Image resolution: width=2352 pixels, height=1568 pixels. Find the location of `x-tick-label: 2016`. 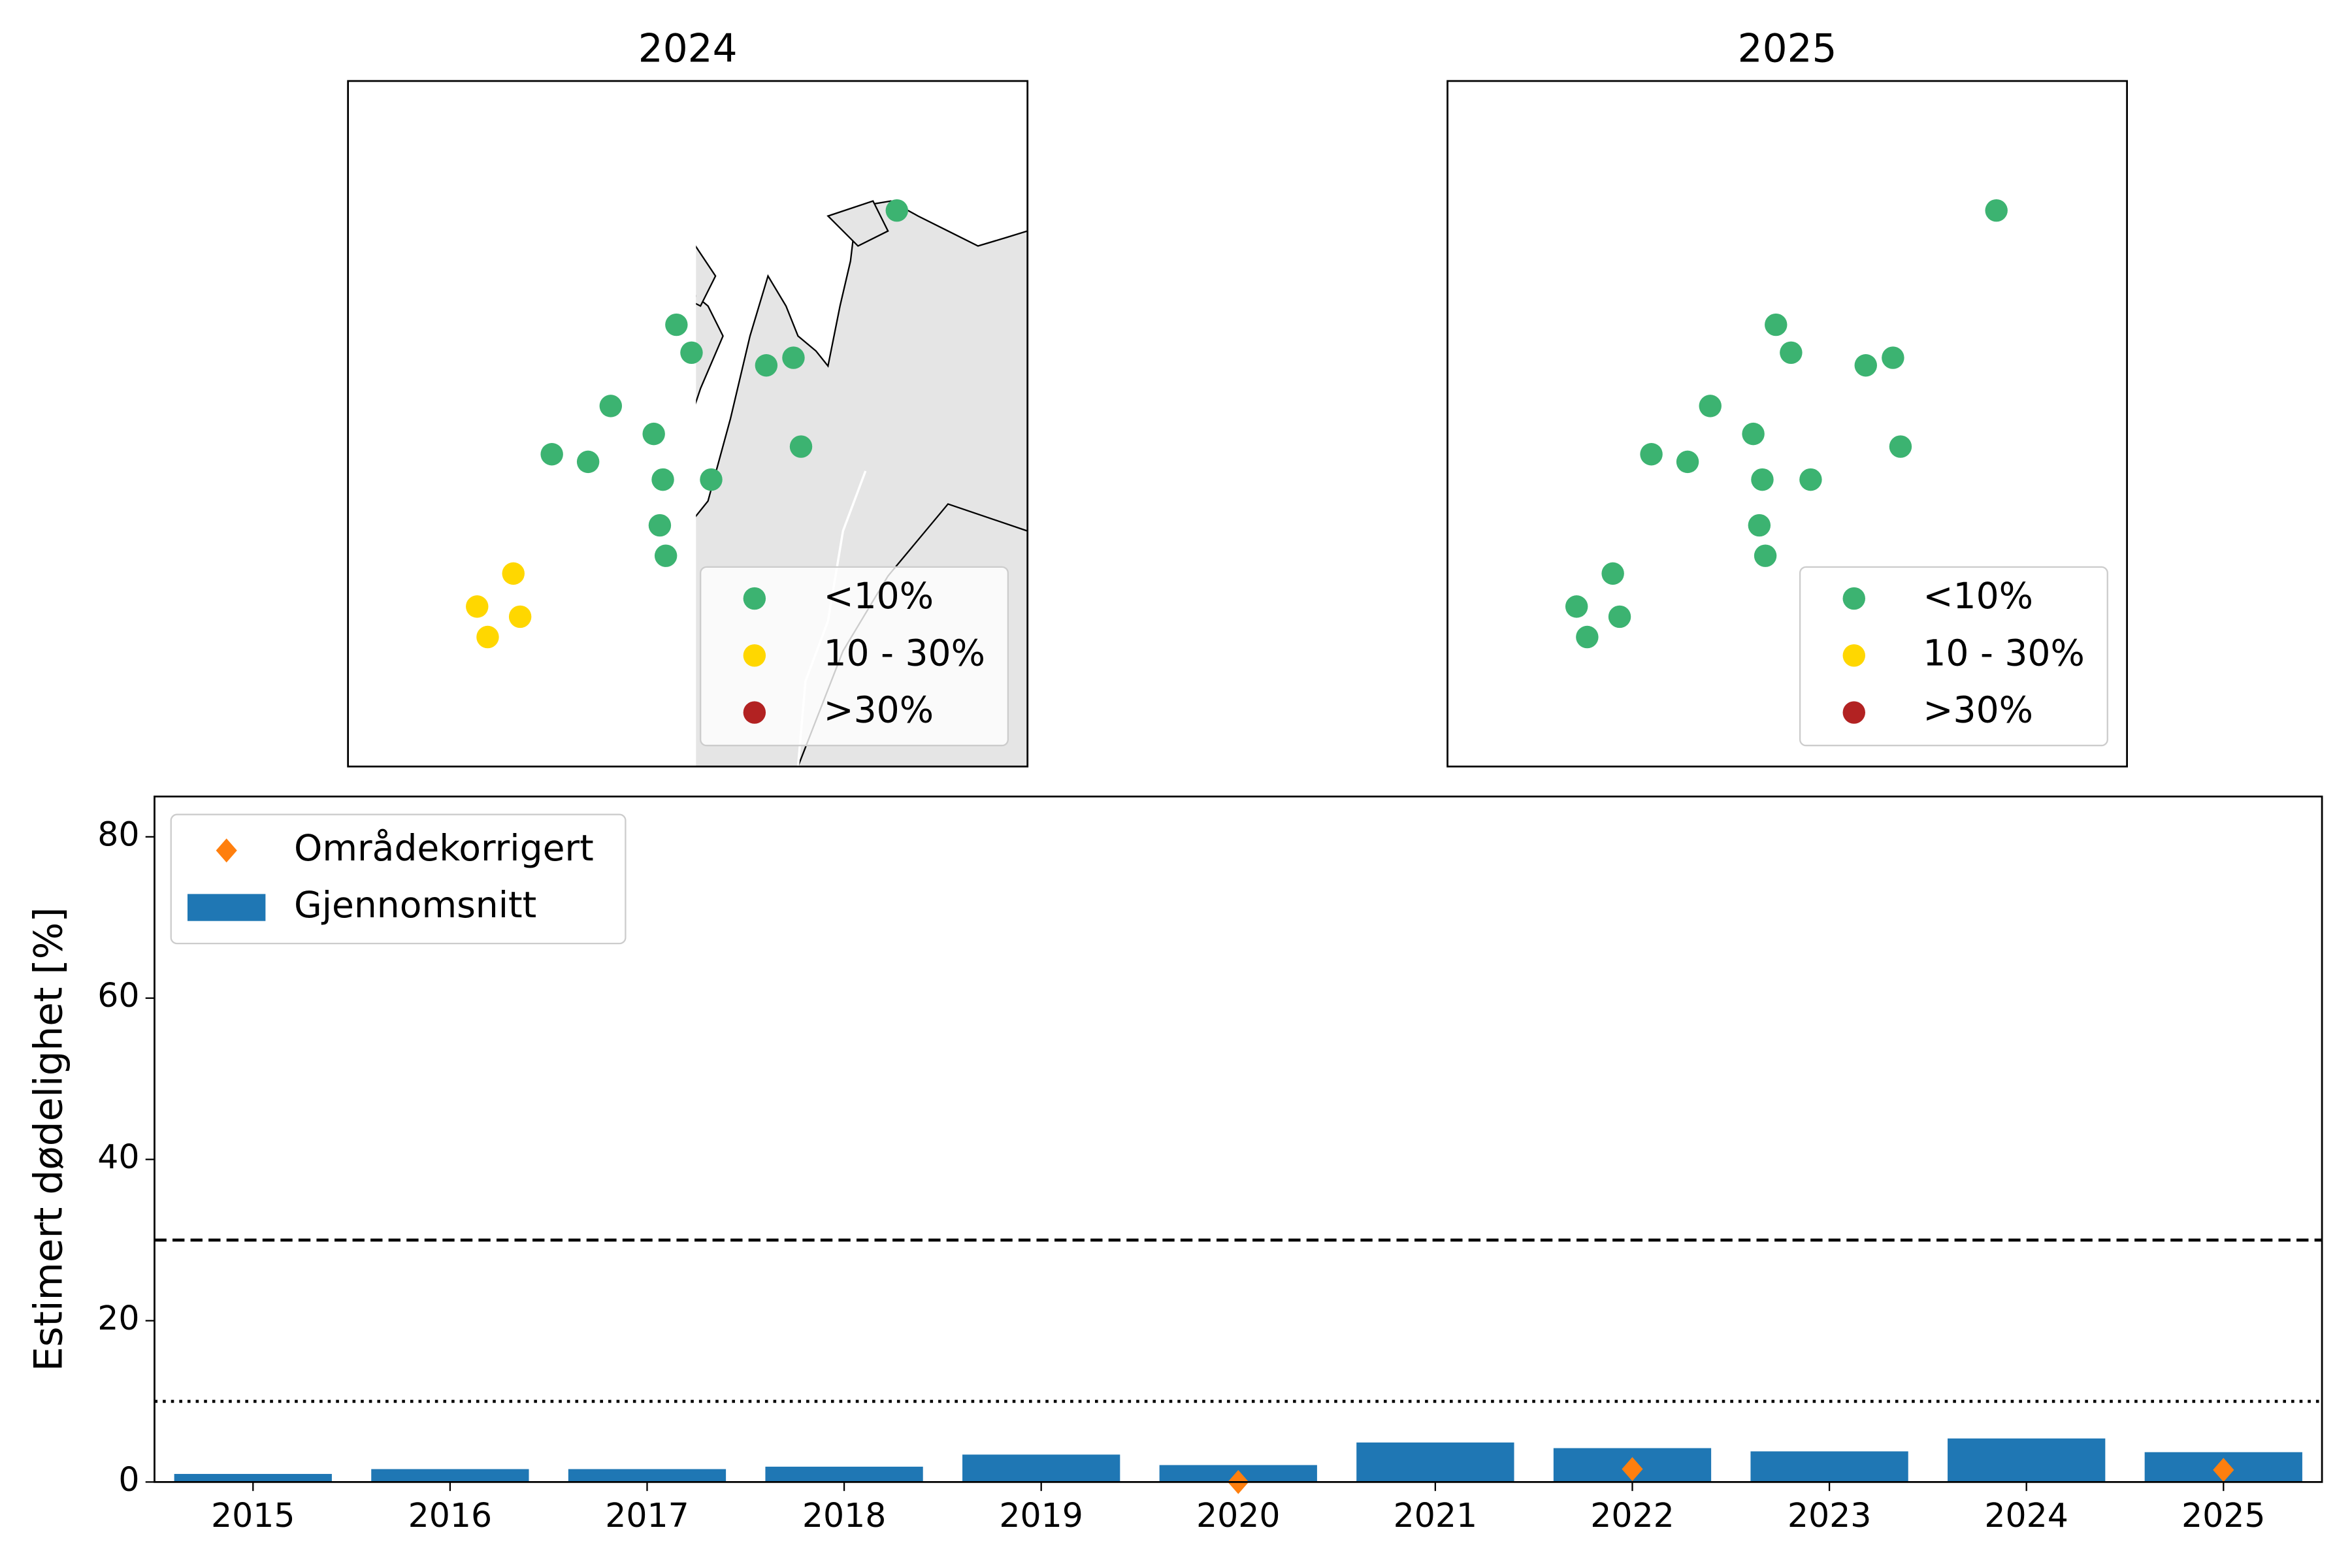

x-tick-label: 2016 is located at coordinates (450, 1515).